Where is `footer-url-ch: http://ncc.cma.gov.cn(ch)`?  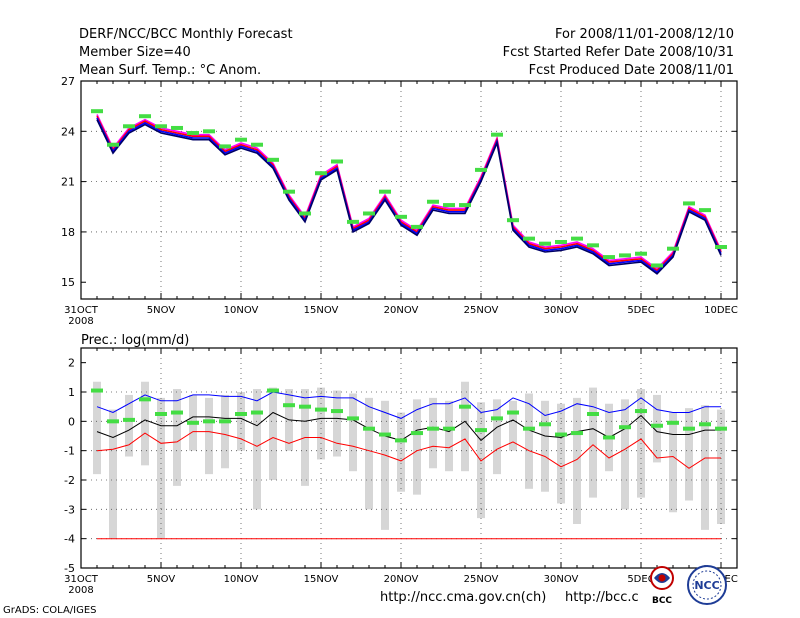
footer-url-ch: http://ncc.cma.gov.cn(ch) is located at coordinates (463, 597).